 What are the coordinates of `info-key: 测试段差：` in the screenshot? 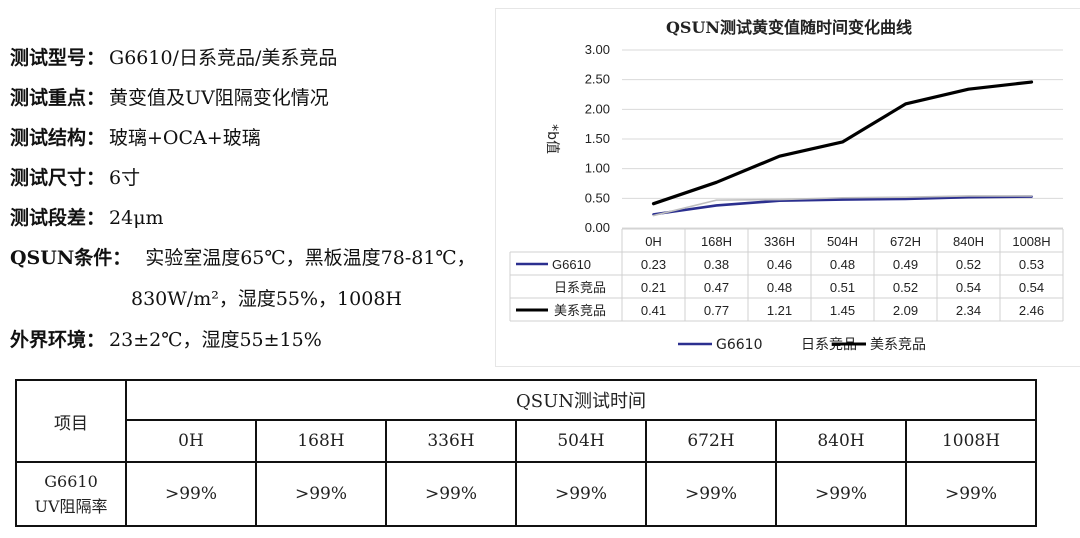 It's located at (58, 218).